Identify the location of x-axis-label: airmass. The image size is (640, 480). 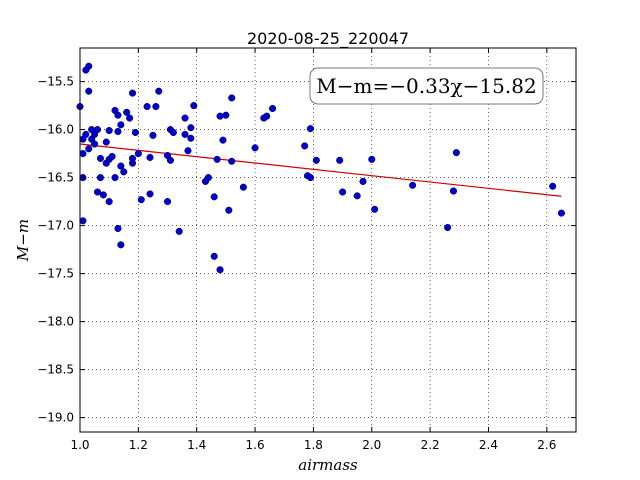
(328, 465).